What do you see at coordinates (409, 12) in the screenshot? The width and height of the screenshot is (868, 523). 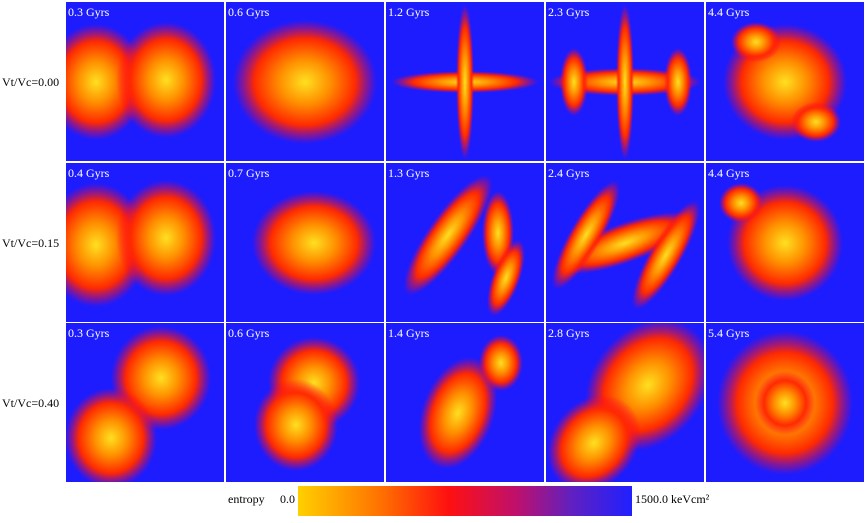 I see `panel-time: 1.2 Gyrs` at bounding box center [409, 12].